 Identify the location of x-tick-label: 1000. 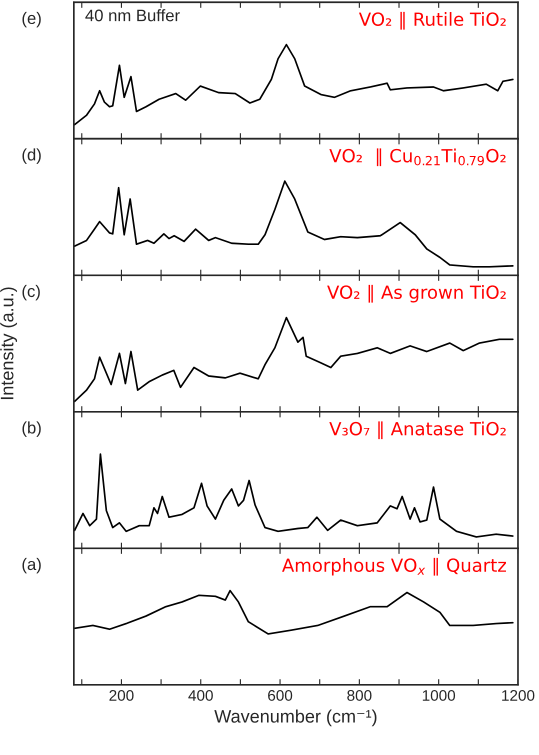
(439, 695).